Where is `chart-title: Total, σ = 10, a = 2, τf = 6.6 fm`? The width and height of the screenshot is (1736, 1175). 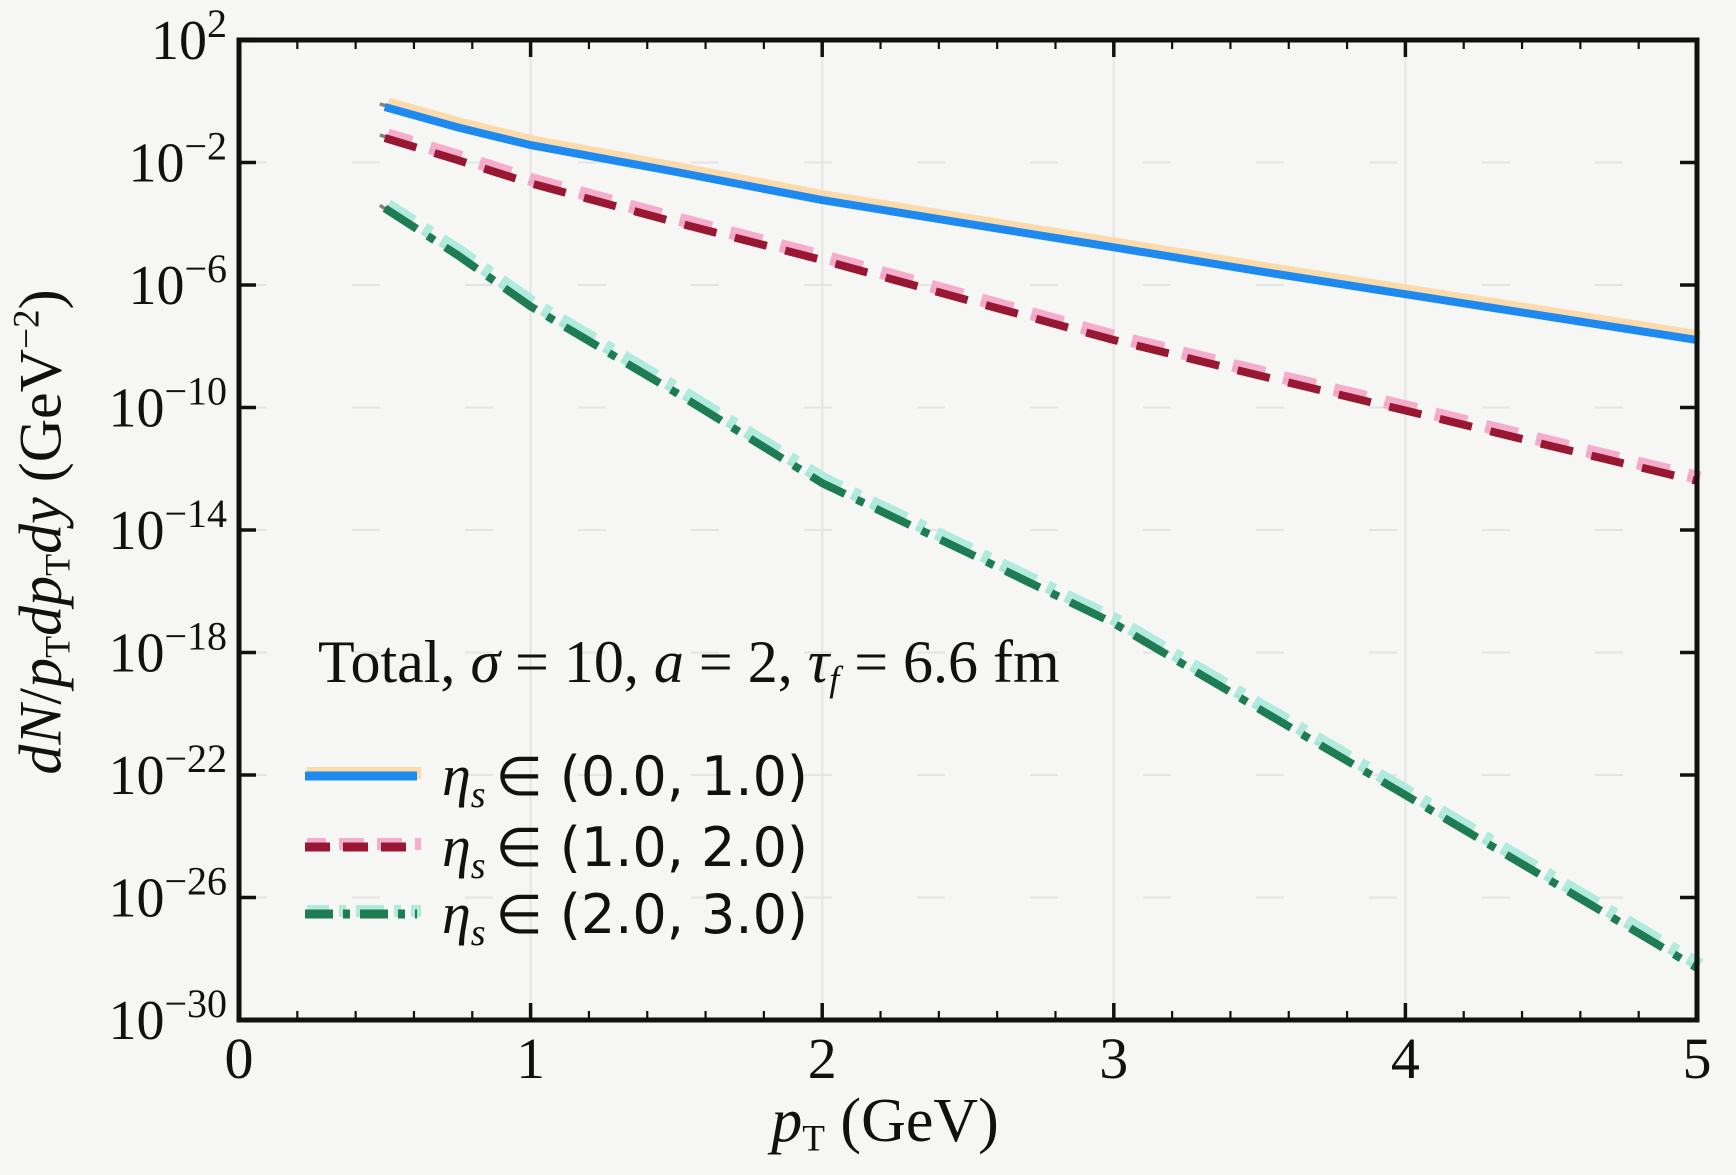
chart-title: Total, σ = 10, a = 2, τf = 6.6 fm is located at coordinates (689, 664).